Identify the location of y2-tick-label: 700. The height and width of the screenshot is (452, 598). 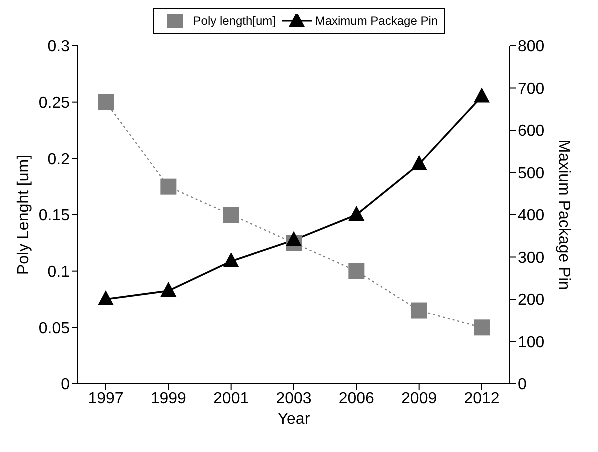
(531, 89).